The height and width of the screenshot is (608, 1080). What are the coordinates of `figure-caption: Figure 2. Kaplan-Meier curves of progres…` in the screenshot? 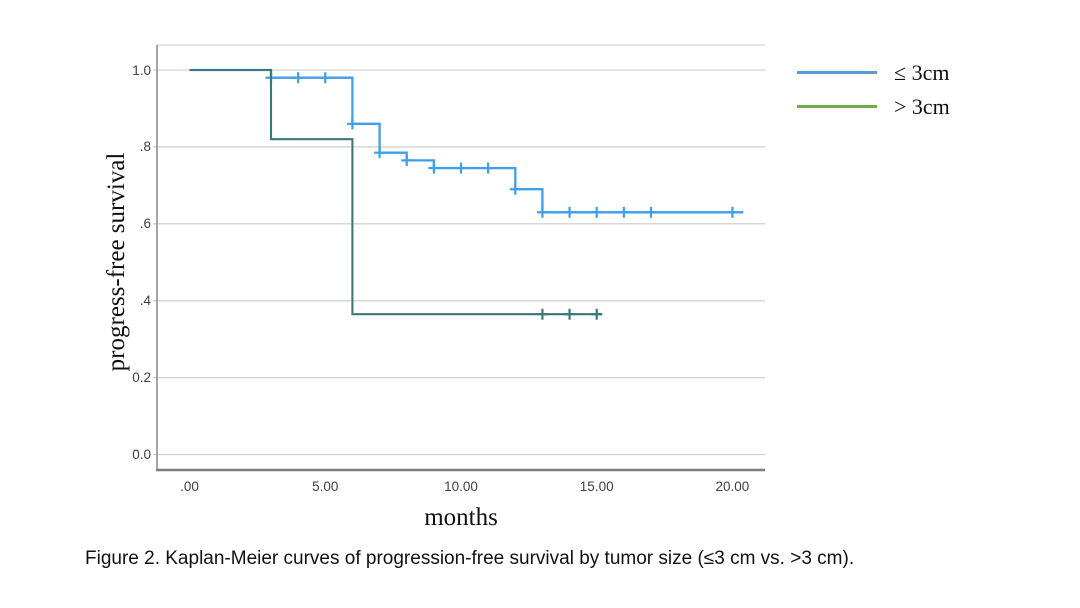 It's located at (470, 558).